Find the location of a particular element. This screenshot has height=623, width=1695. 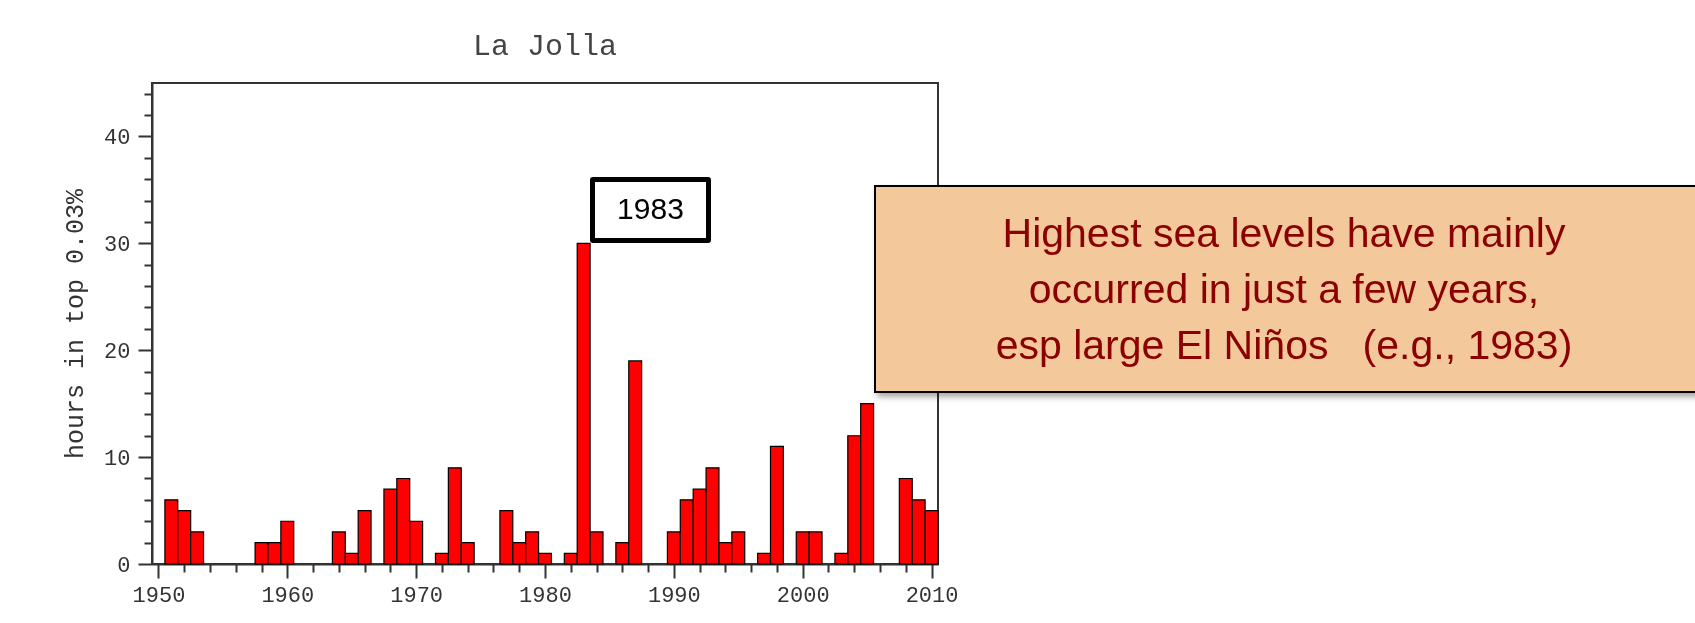

label-box: 1983 is located at coordinates (650, 210).